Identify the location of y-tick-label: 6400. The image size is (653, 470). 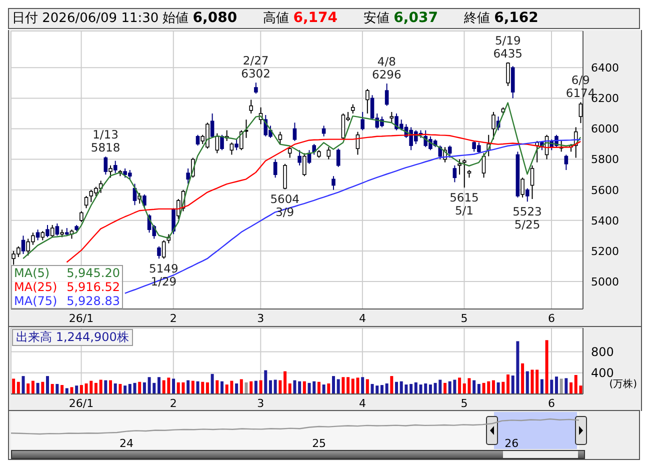
(605, 68).